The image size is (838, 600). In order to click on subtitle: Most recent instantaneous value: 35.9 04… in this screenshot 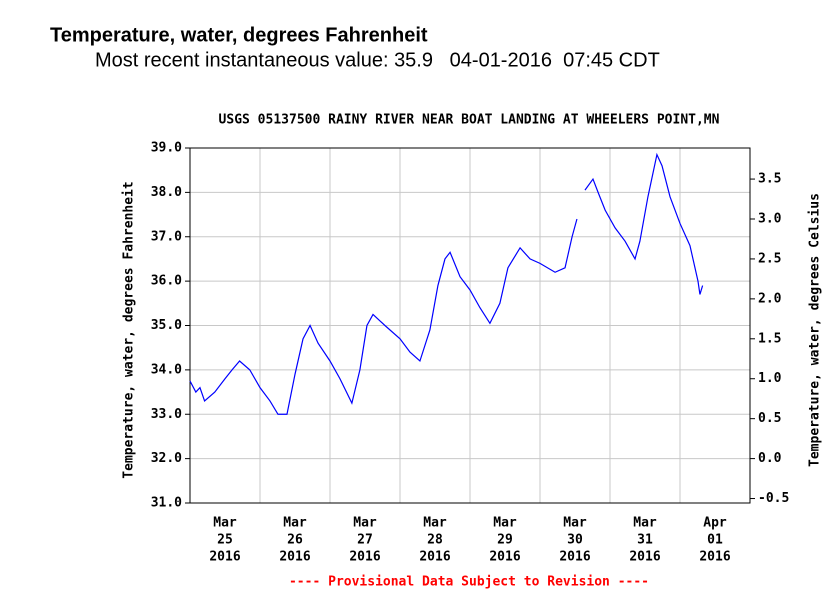, I will do `click(377, 60)`.